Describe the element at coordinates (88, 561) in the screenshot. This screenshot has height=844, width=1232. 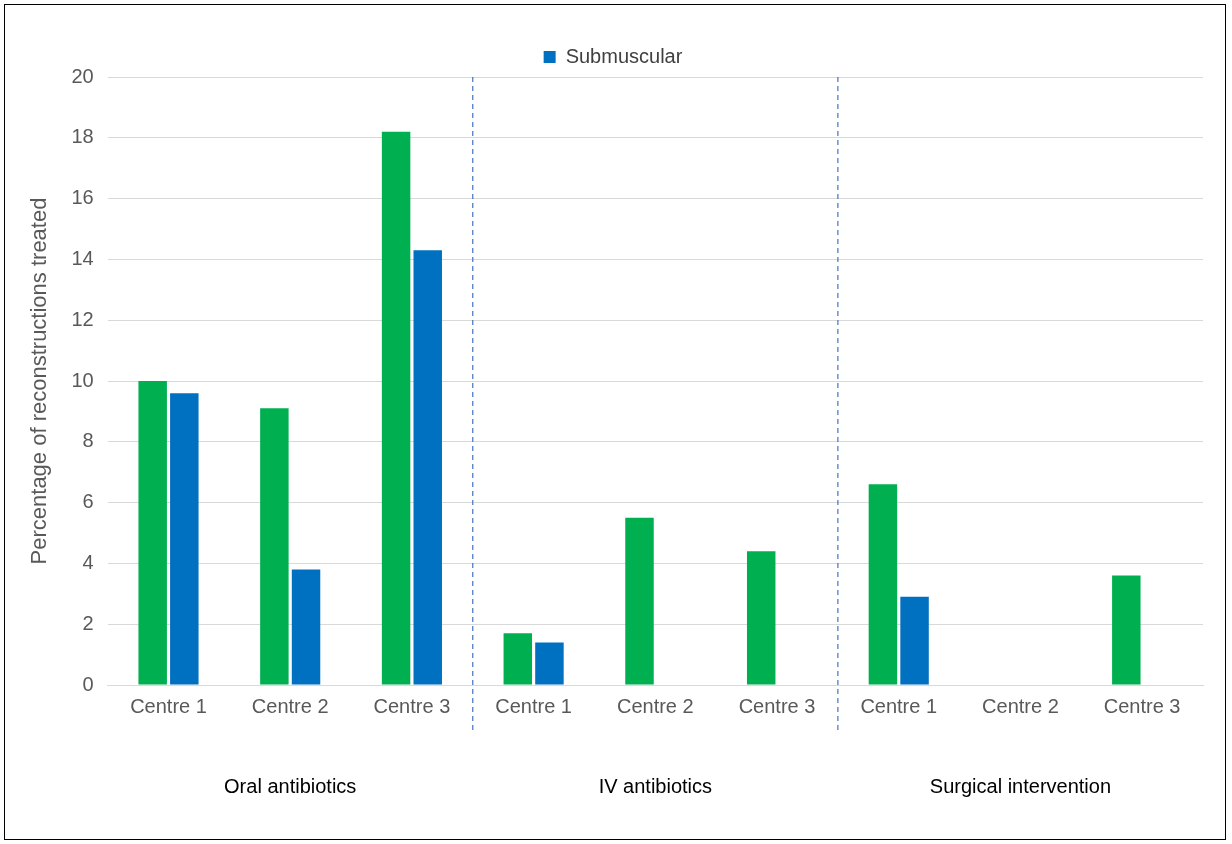
I see `y-tick-label: 4` at that location.